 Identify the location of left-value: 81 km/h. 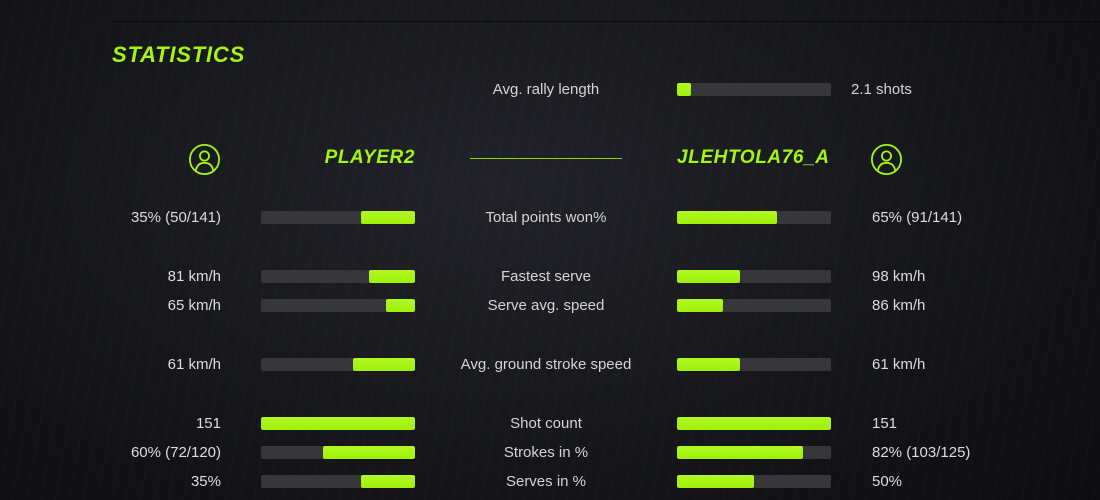
(194, 276).